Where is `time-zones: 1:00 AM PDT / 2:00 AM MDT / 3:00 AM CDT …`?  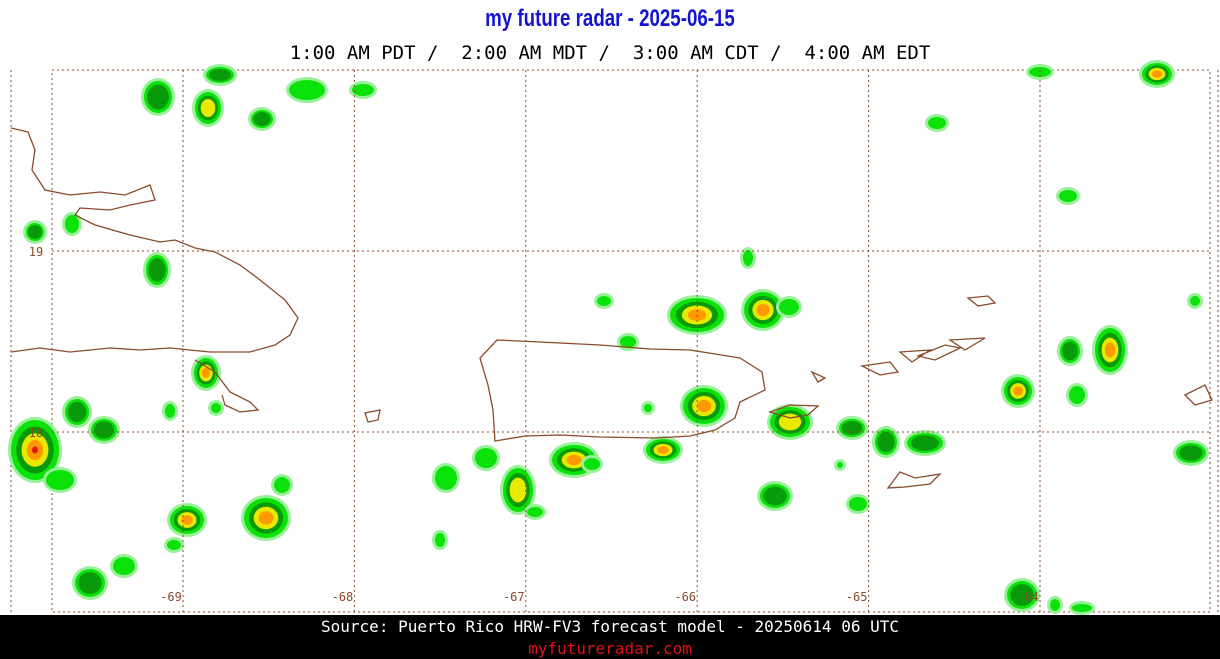
time-zones: 1:00 AM PDT / 2:00 AM MDT / 3:00 AM CDT … is located at coordinates (610, 53).